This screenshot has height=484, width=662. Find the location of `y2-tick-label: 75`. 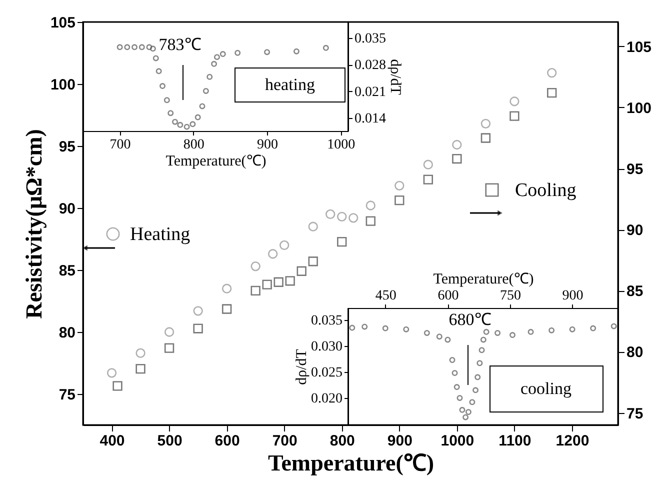

y2-tick-label: 75 is located at coordinates (635, 413).